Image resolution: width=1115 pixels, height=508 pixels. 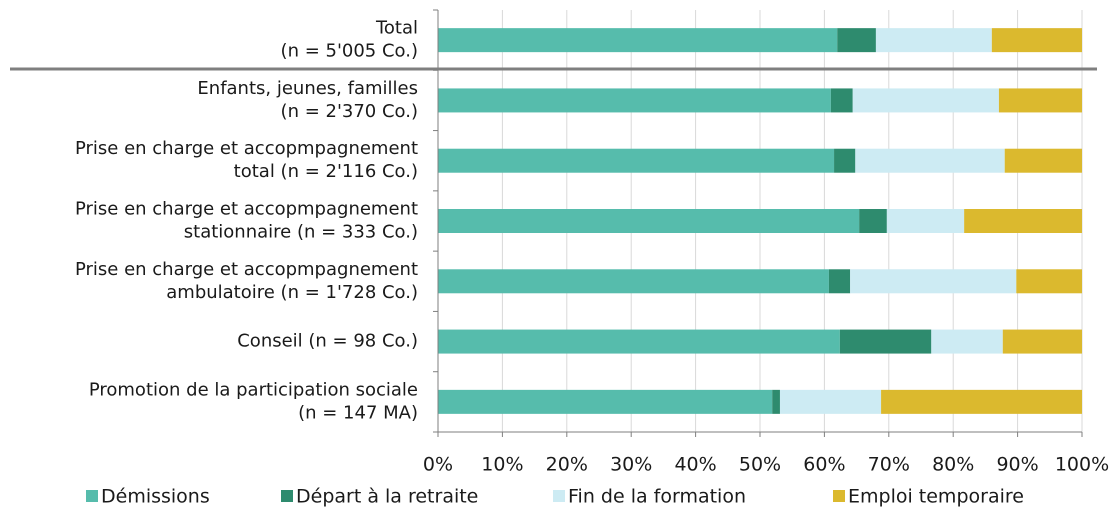 What do you see at coordinates (695, 465) in the screenshot?
I see `x-tick-label: 40%` at bounding box center [695, 465].